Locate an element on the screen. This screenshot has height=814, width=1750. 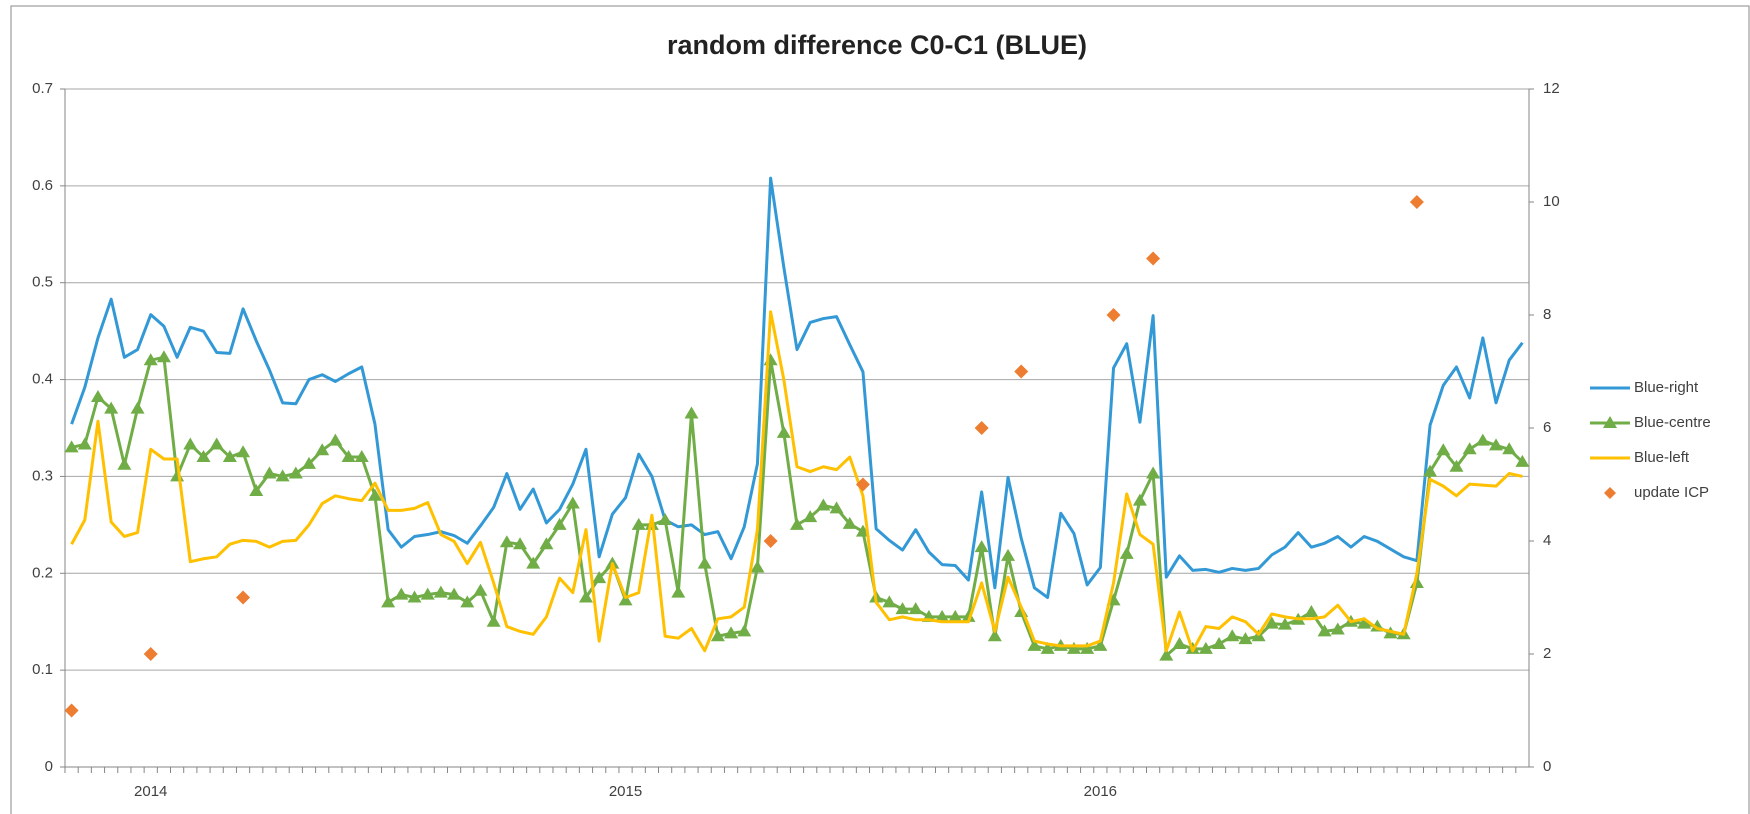
y-tick-label: 0.4 is located at coordinates (42, 379).